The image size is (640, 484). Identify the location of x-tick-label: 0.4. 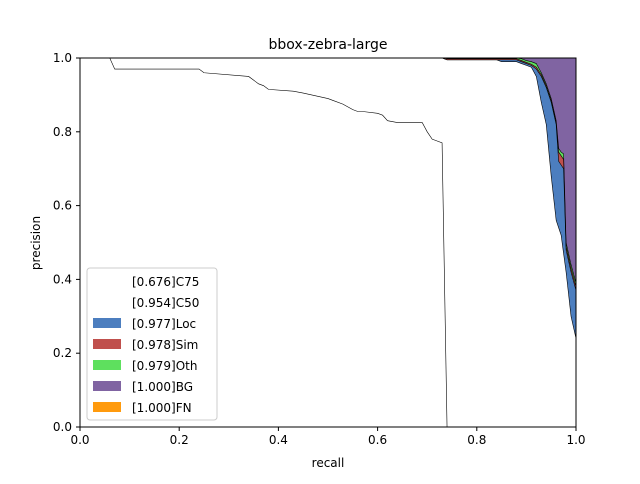
(278, 440).